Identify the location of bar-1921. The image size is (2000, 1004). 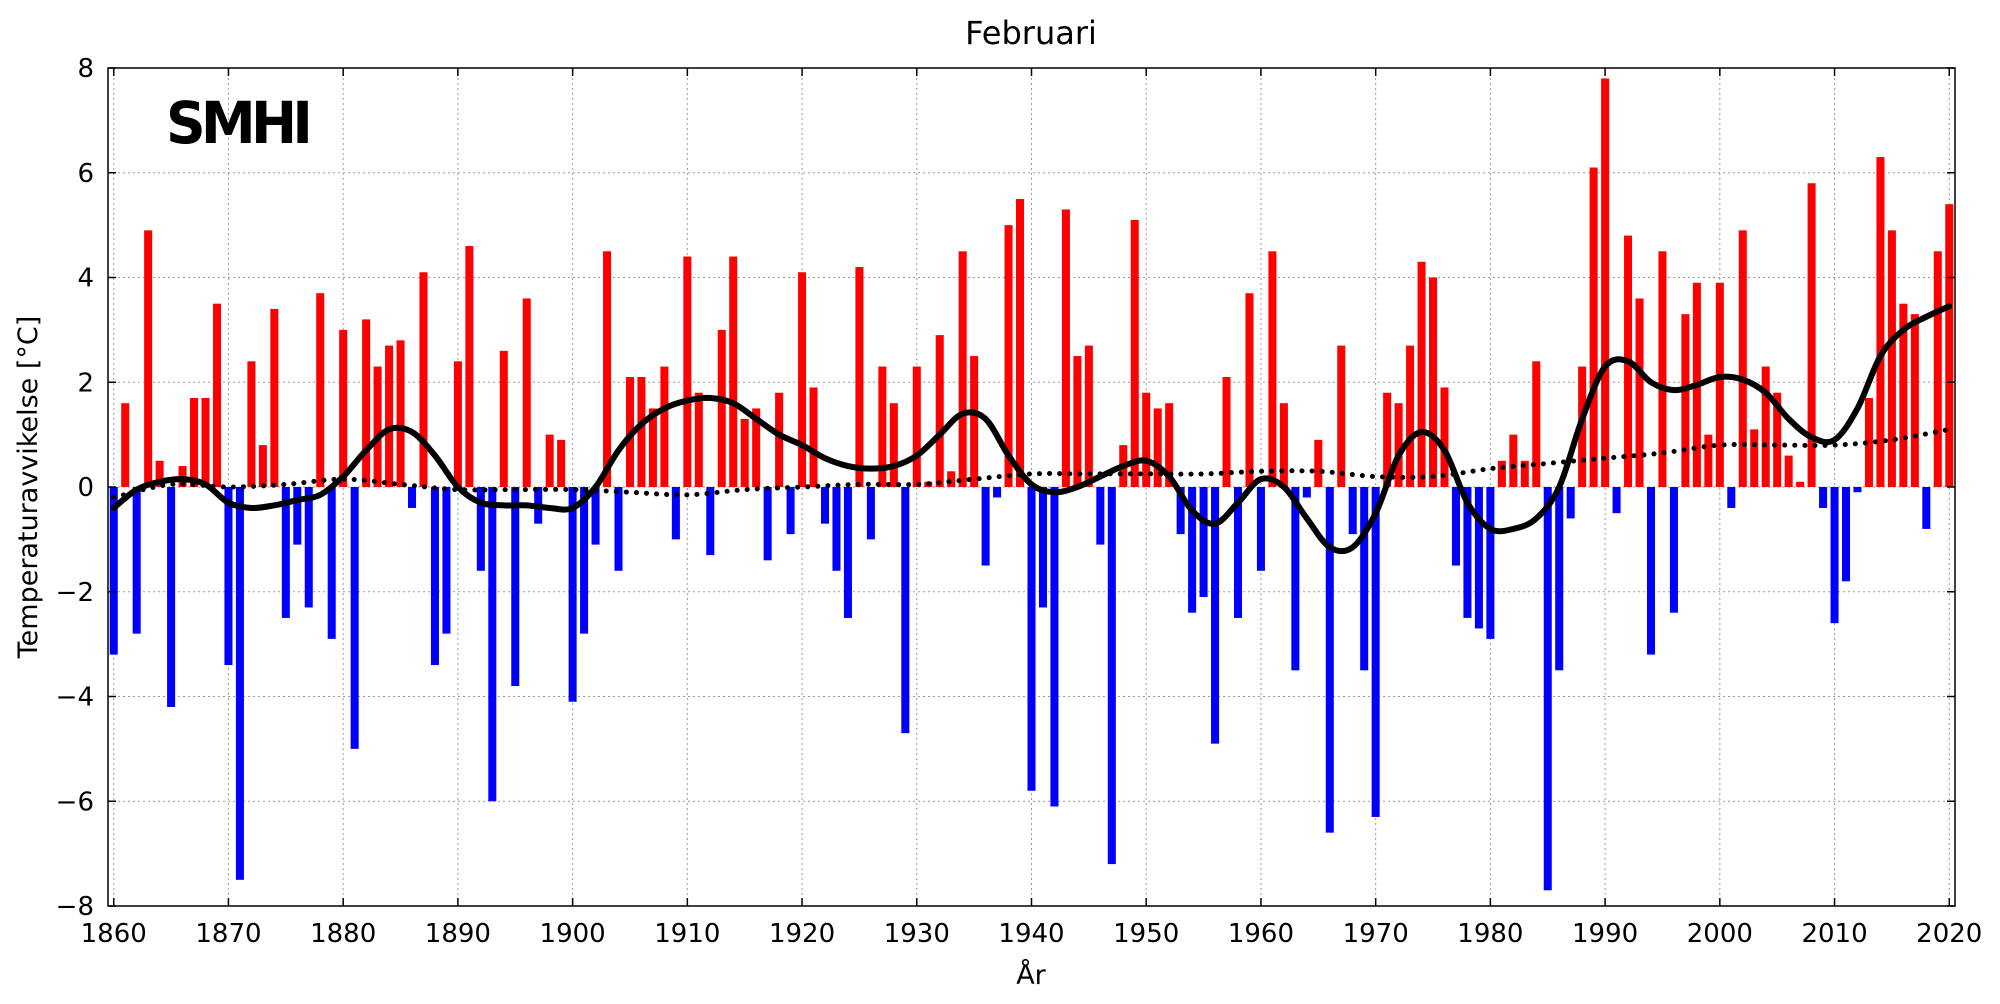
(813, 437).